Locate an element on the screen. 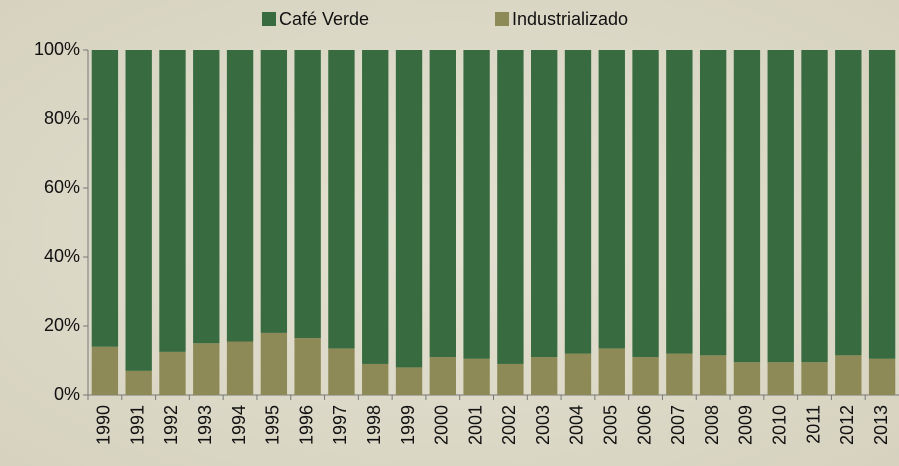  x-tick-label: 1993 is located at coordinates (205, 425).